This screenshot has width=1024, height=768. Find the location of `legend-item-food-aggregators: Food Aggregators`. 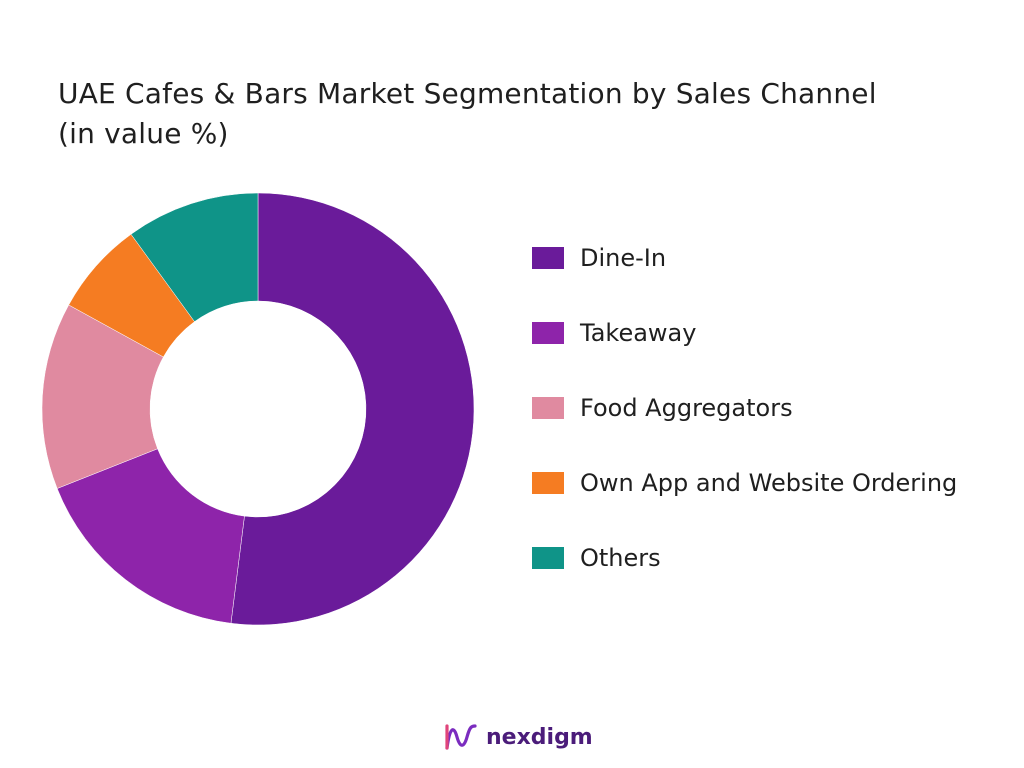

legend-item-food-aggregators: Food Aggregators is located at coordinates (744, 408).